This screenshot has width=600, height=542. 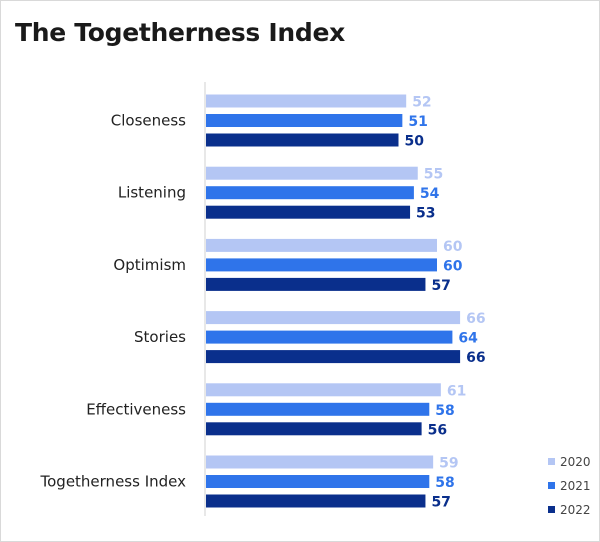 What do you see at coordinates (310, 193) in the screenshot?
I see `bar-listening-2021` at bounding box center [310, 193].